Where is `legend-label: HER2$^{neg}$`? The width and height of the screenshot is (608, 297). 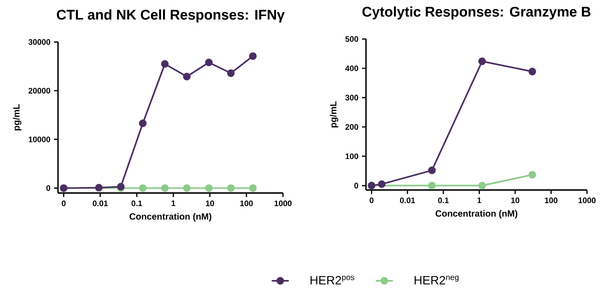
legend-label: HER2$^{neg}$ is located at coordinates (436, 280).